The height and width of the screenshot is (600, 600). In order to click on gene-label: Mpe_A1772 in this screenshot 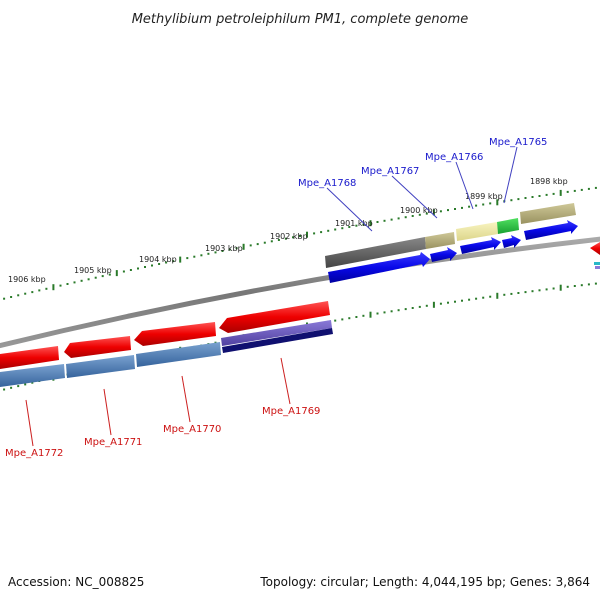, I will do `click(34, 453)`.